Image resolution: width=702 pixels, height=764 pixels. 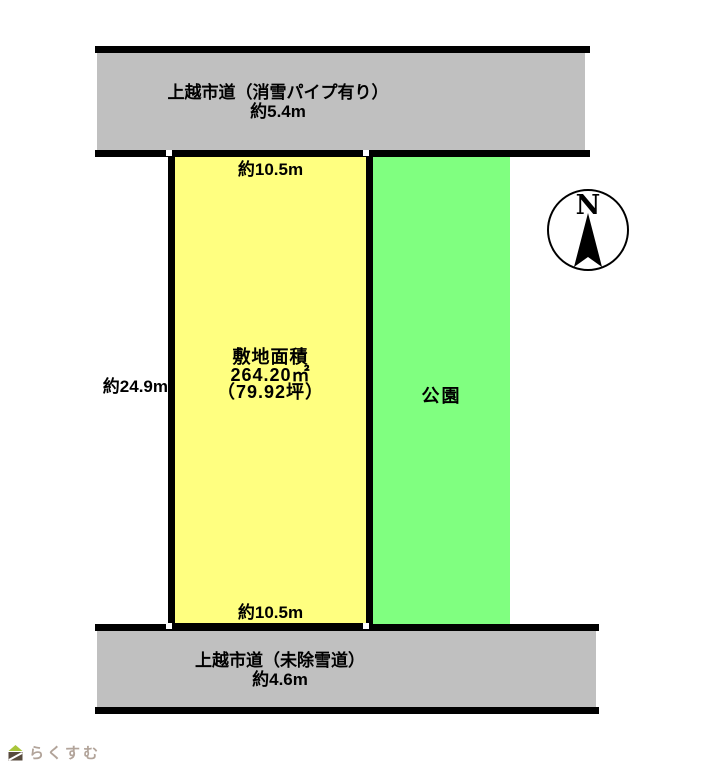 I want to click on park-area, so click(x=441, y=390).